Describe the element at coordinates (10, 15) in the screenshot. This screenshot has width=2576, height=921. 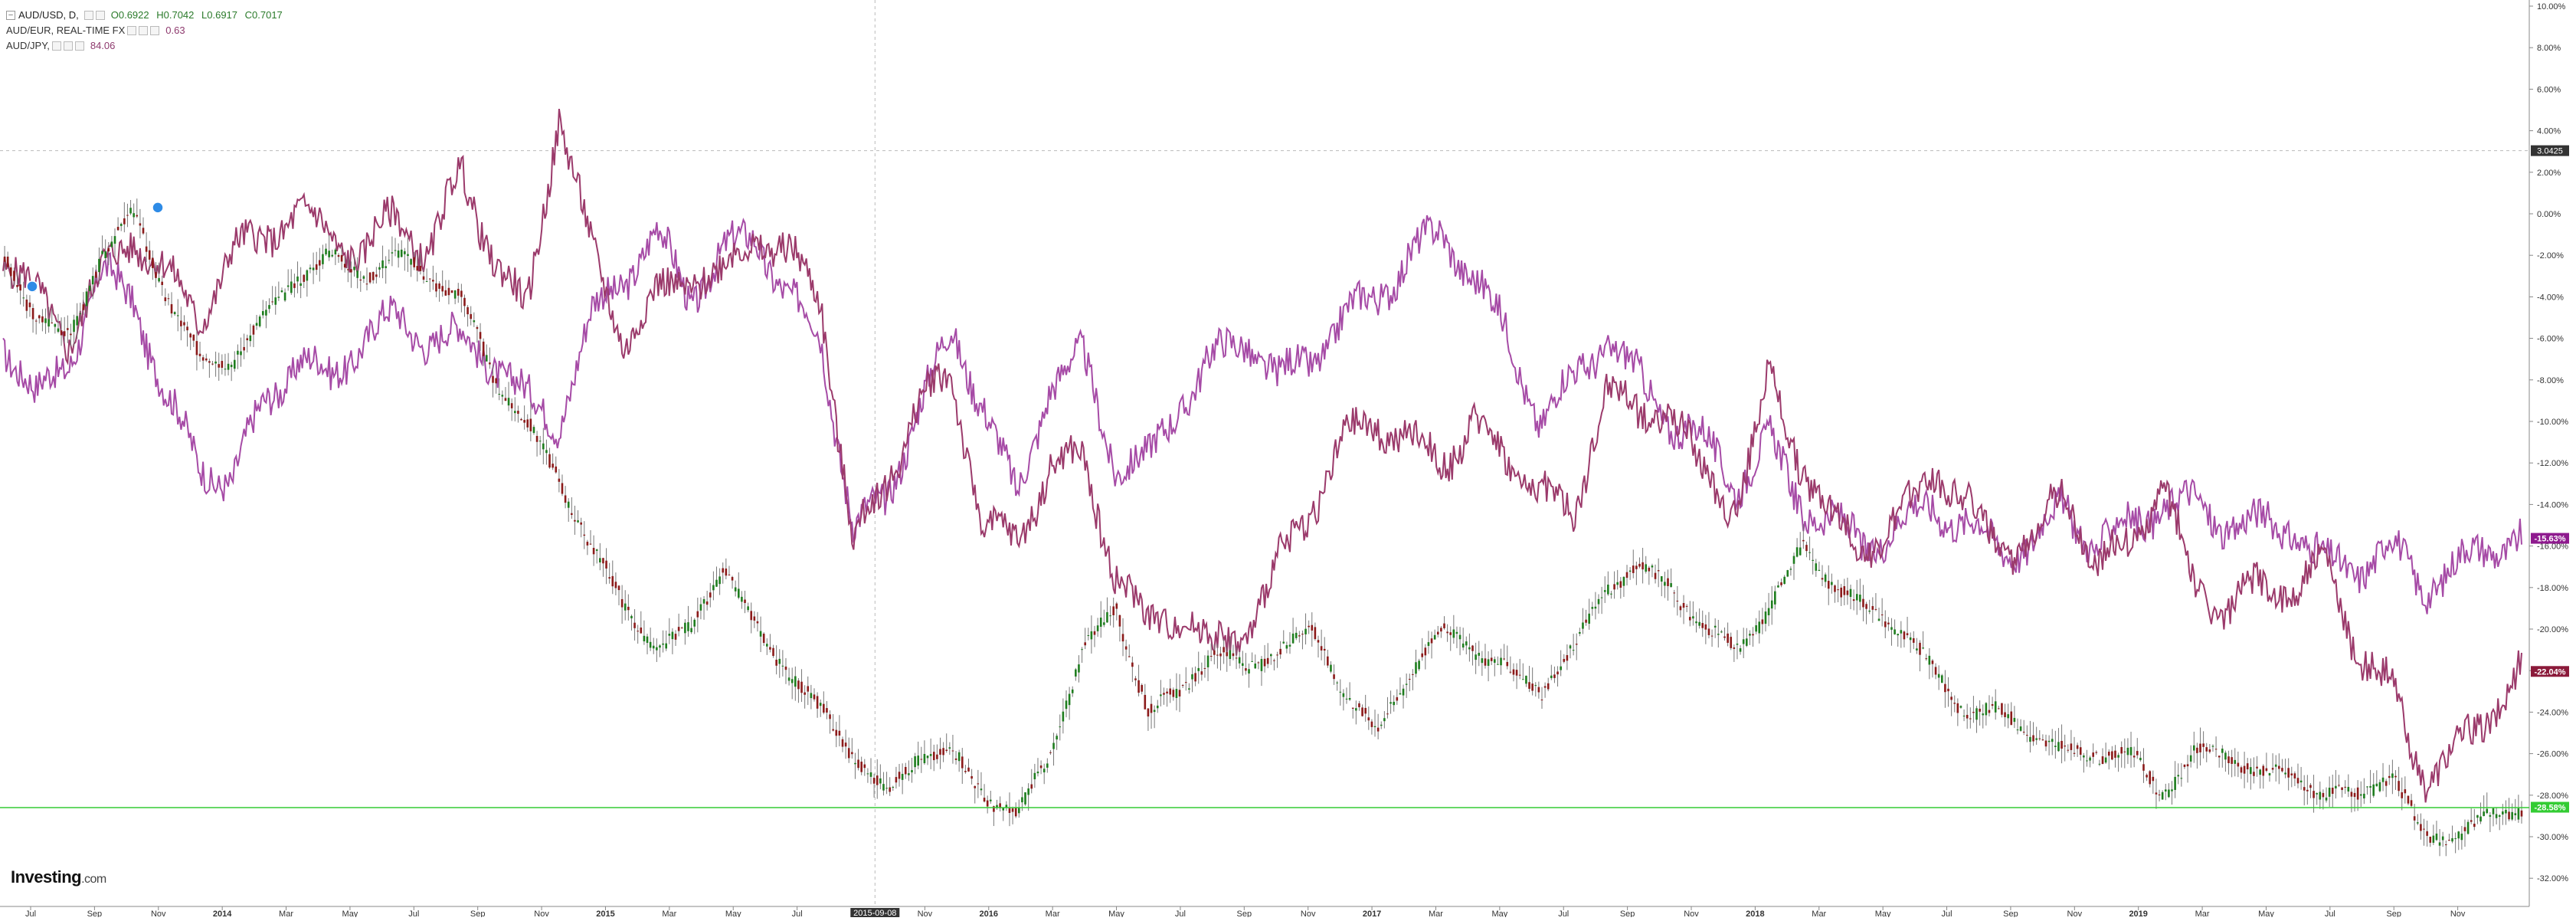
I see `collapse-icon: –` at that location.